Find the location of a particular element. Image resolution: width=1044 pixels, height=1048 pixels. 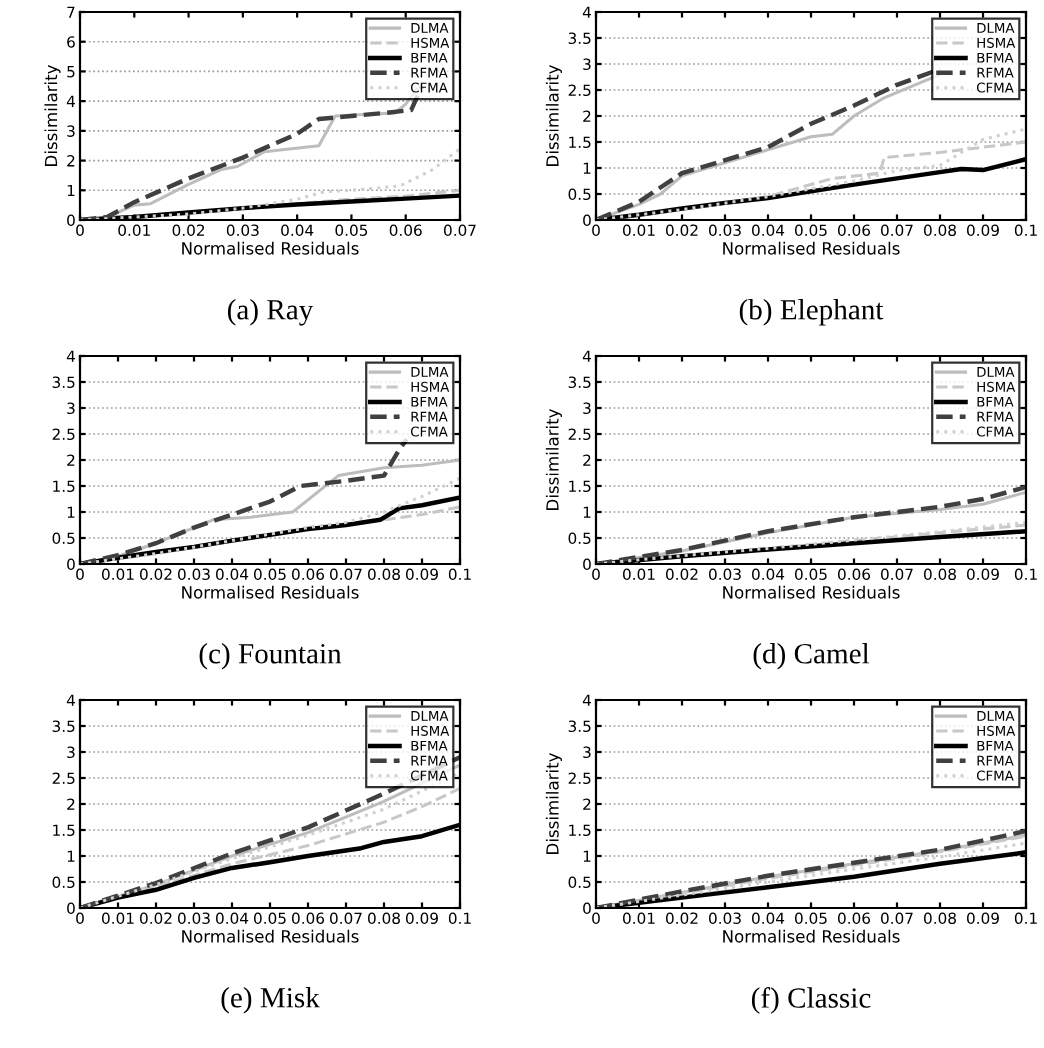

text: (e) Misk is located at coordinates (270, 1000).